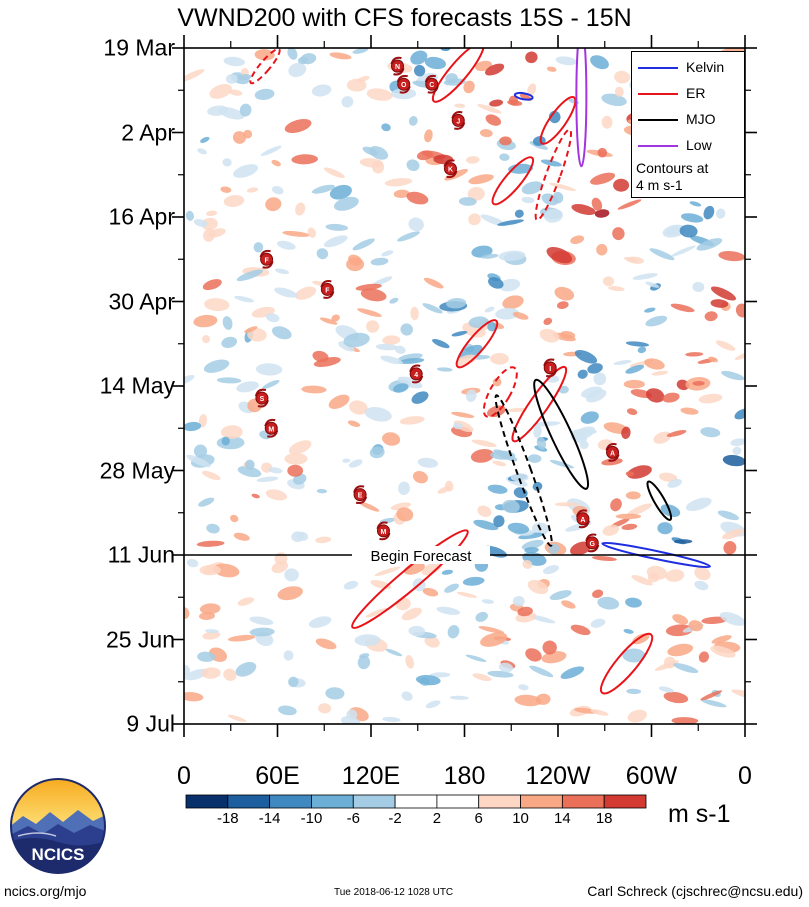 The image size is (809, 907). Describe the element at coordinates (612, 453) in the screenshot. I see `storm-label: A` at that location.